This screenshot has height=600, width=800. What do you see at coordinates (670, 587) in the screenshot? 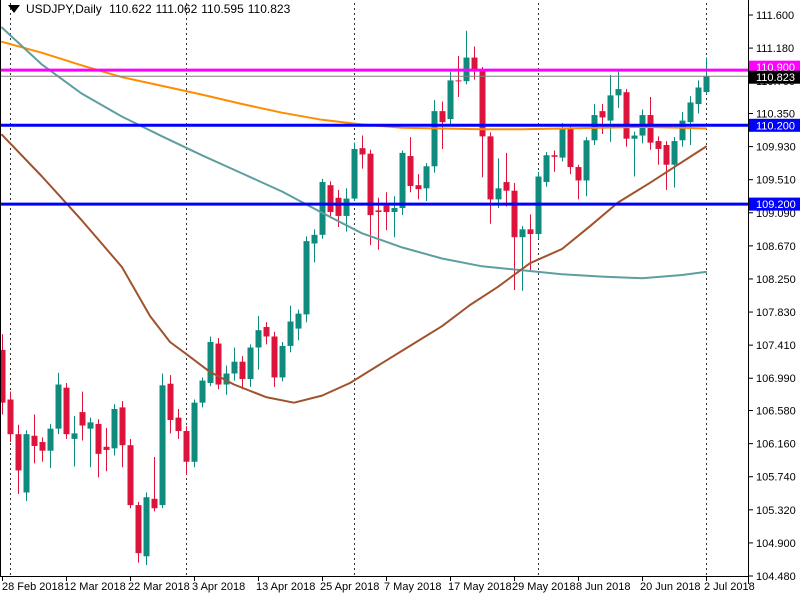
I see `x-axis-label: 20 Jun 2018` at bounding box center [670, 587].